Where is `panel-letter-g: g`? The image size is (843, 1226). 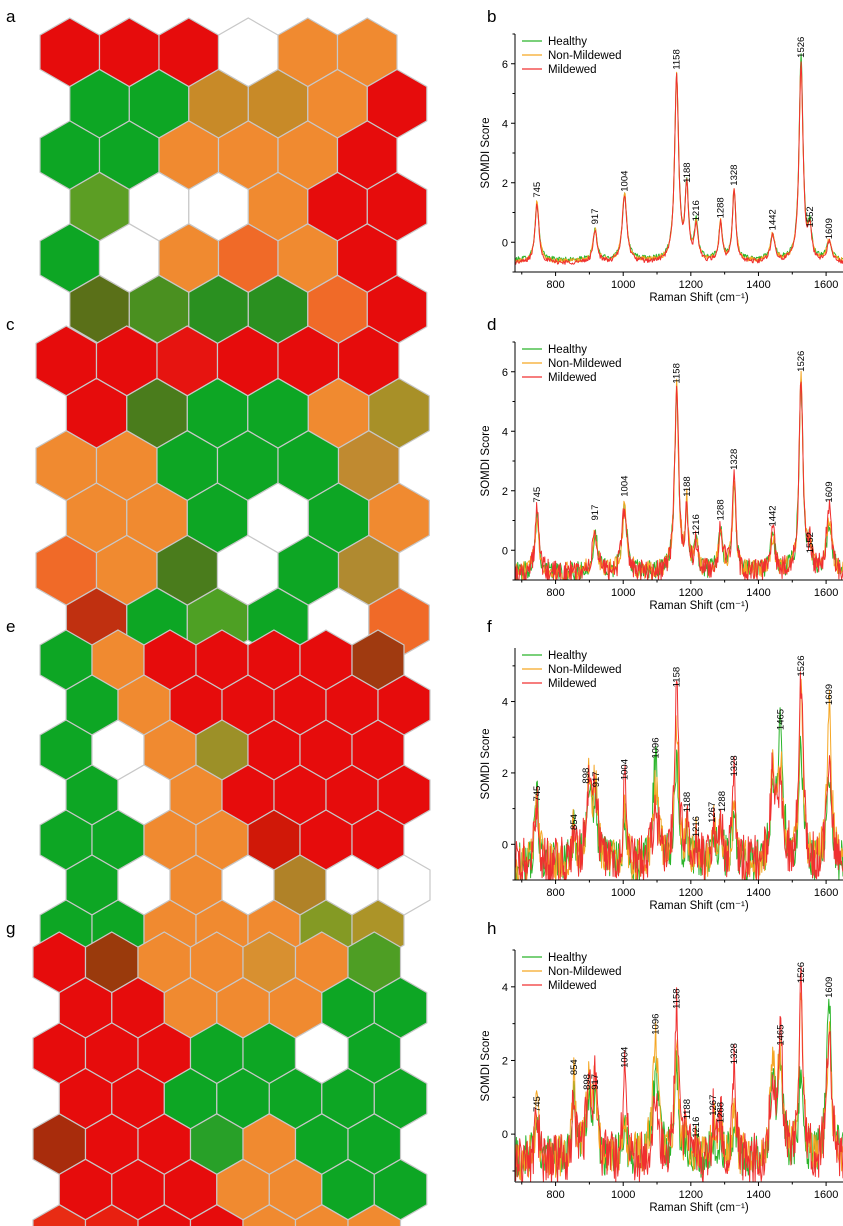
panel-letter-g: g is located at coordinates (10, 928).